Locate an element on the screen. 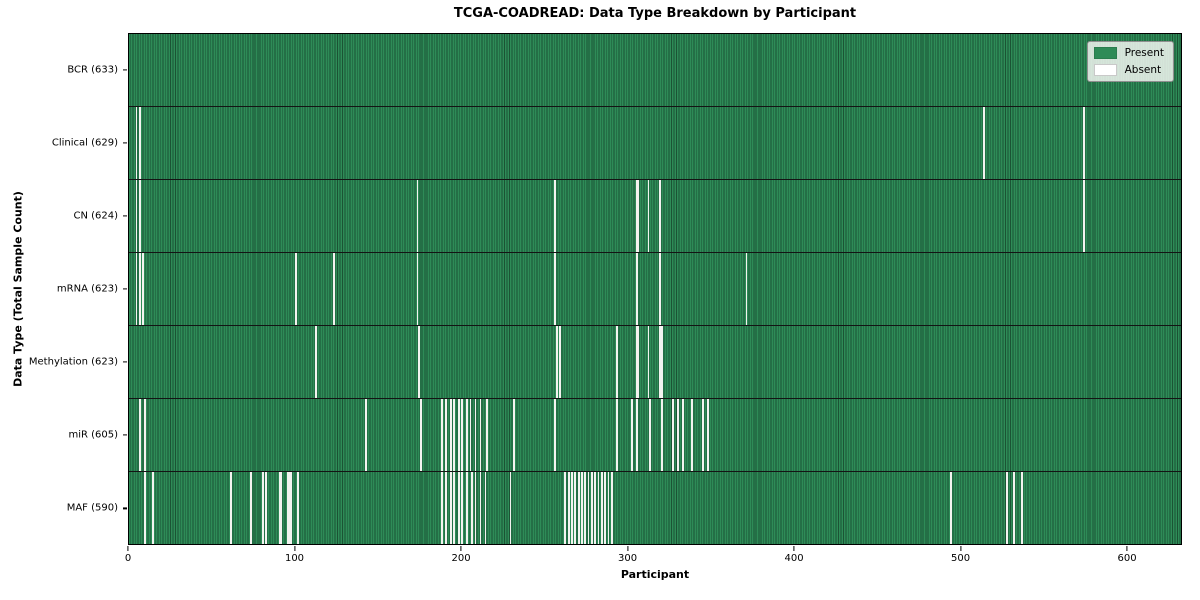 The width and height of the screenshot is (1200, 600). legend-item-present: Present is located at coordinates (1128, 53).